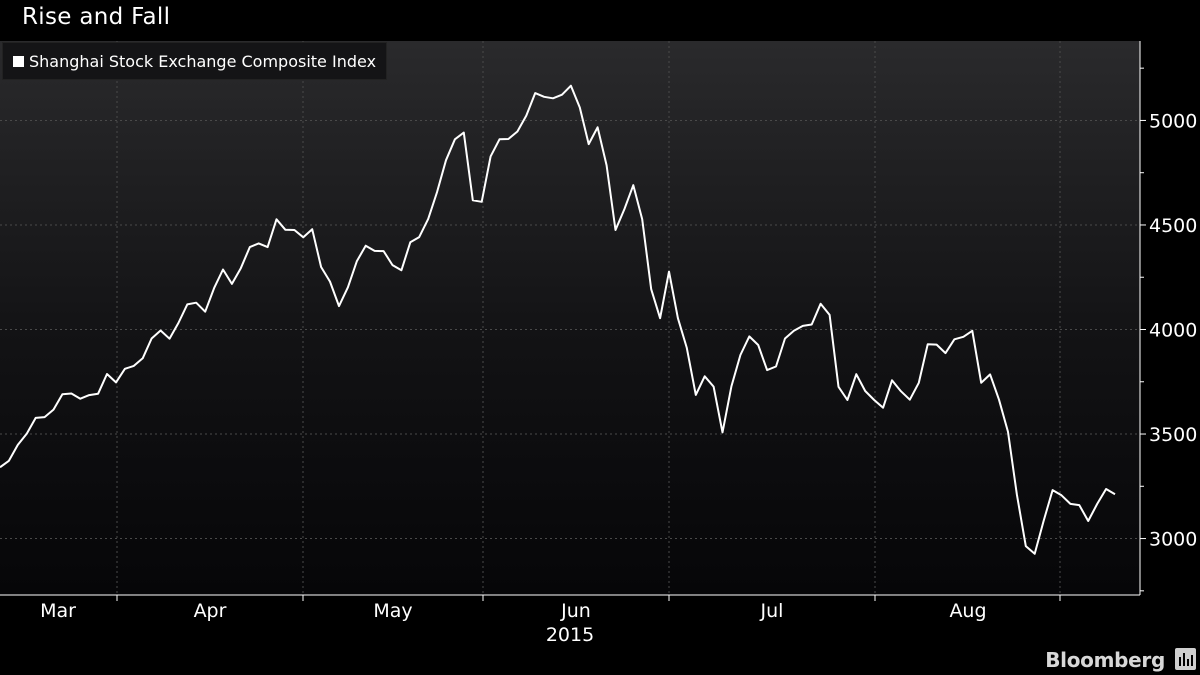 This screenshot has height=675, width=1200. I want to click on y-tick-label: 5000, so click(1173, 121).